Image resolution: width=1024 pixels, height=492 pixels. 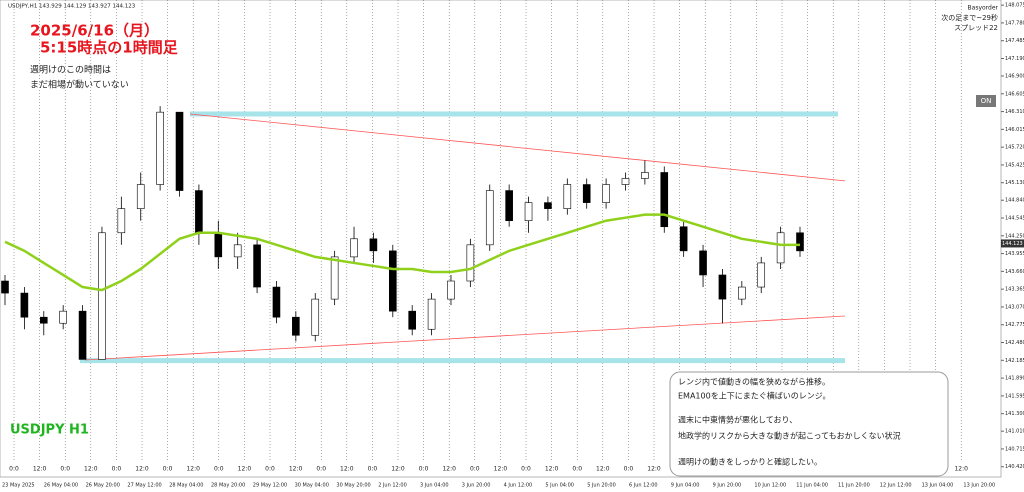 I want to click on chart-subtitle: 5:15時点の1時間足, so click(x=109, y=48).